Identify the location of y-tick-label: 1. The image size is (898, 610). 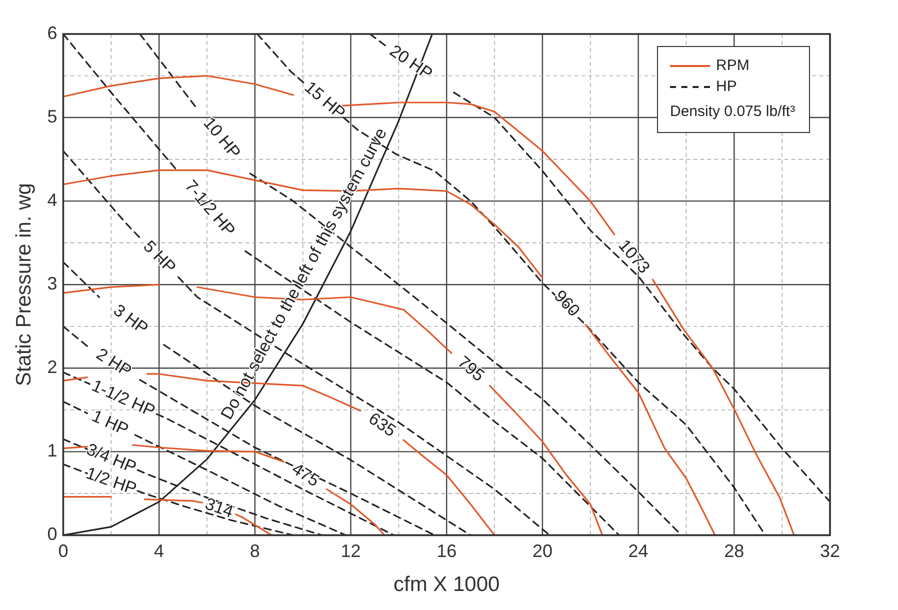
(52, 450).